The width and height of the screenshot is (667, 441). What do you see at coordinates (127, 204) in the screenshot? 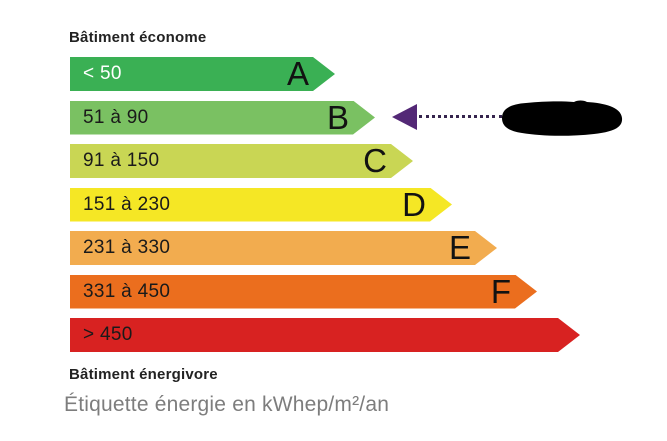
I see `range-label-D: 151 à 230` at bounding box center [127, 204].